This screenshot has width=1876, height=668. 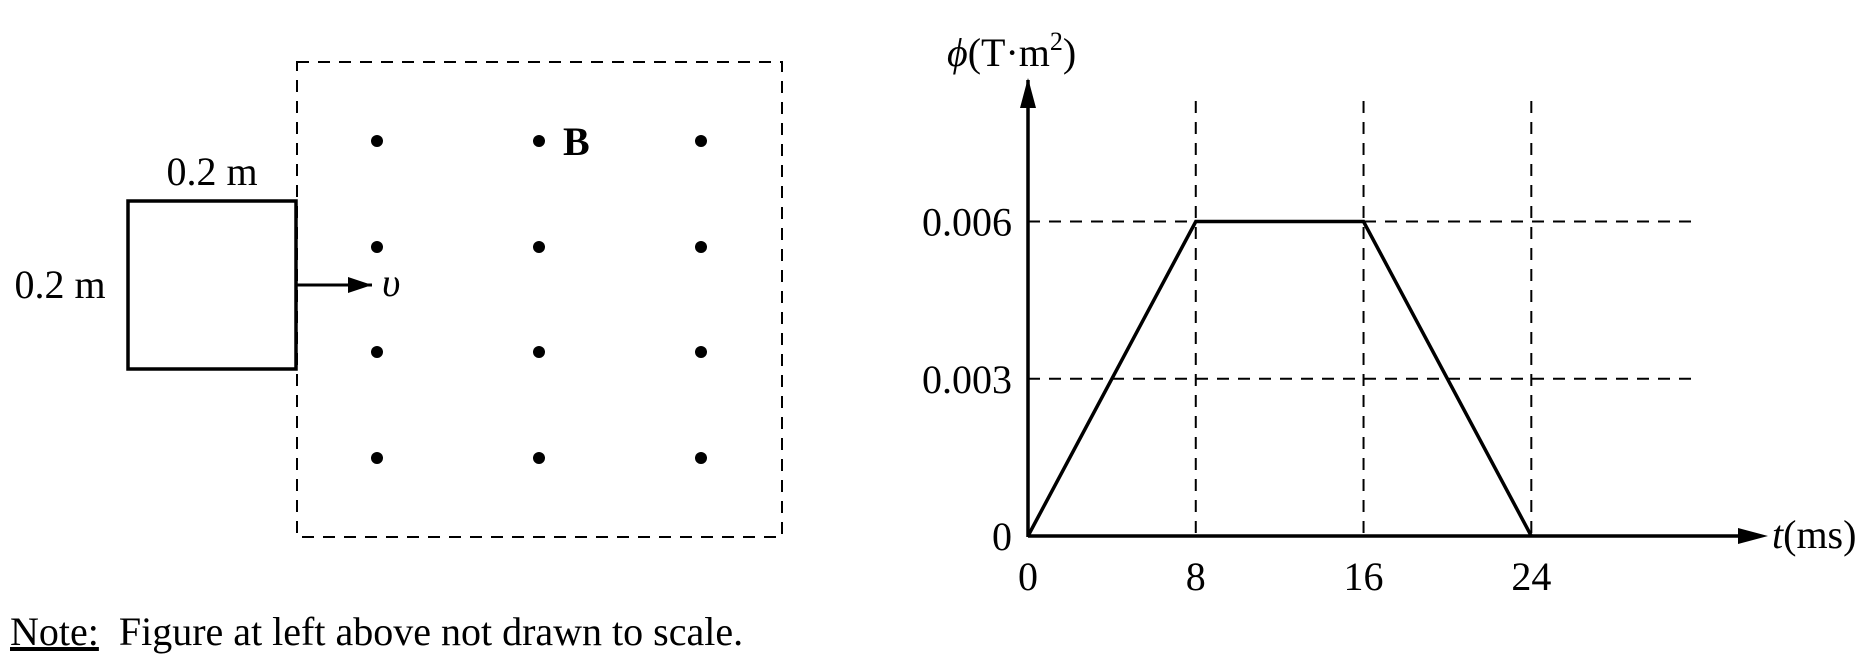 What do you see at coordinates (967, 222) in the screenshot?
I see `y-tick-label: 0.006` at bounding box center [967, 222].